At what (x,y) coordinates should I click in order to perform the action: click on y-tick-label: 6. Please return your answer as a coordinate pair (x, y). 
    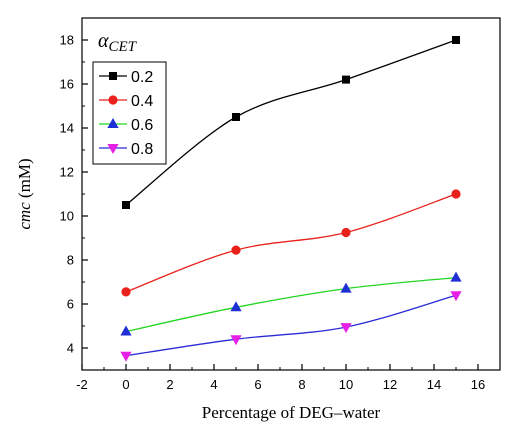
    Looking at the image, I should click on (70, 304).